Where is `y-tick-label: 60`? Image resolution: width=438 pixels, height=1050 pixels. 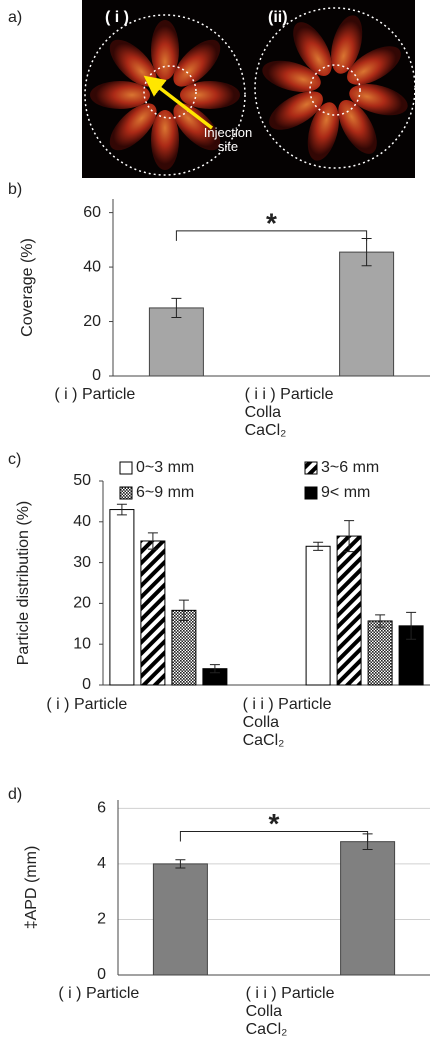 y-tick-label: 60 is located at coordinates (92, 212).